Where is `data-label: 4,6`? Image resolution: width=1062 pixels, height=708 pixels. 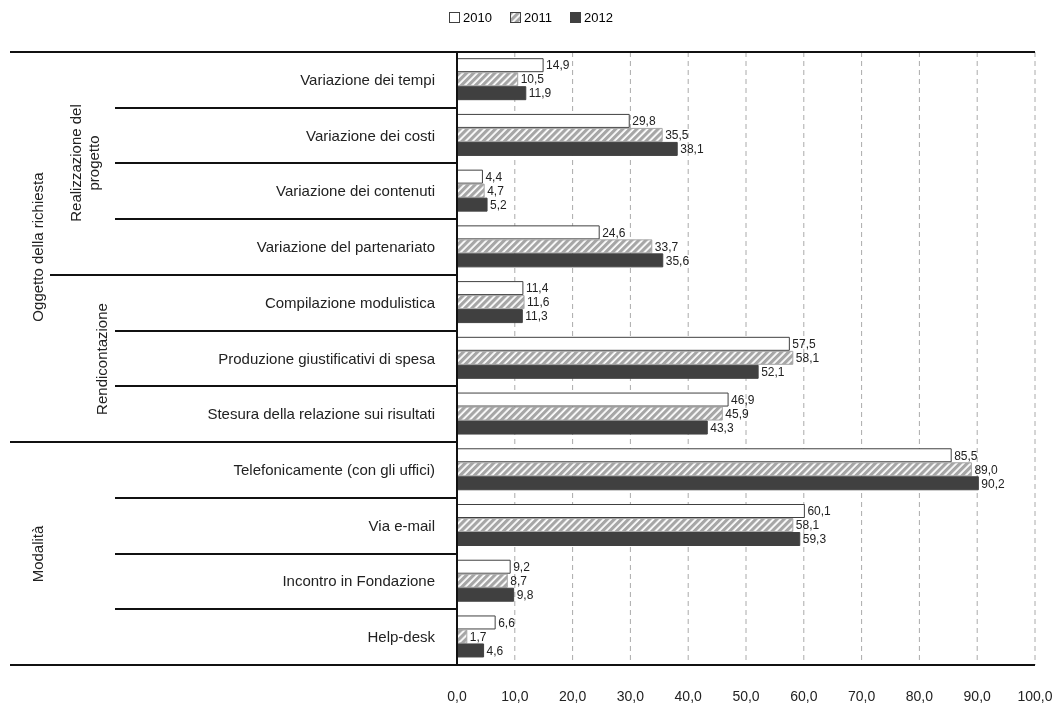
data-label: 4,6 is located at coordinates (495, 650).